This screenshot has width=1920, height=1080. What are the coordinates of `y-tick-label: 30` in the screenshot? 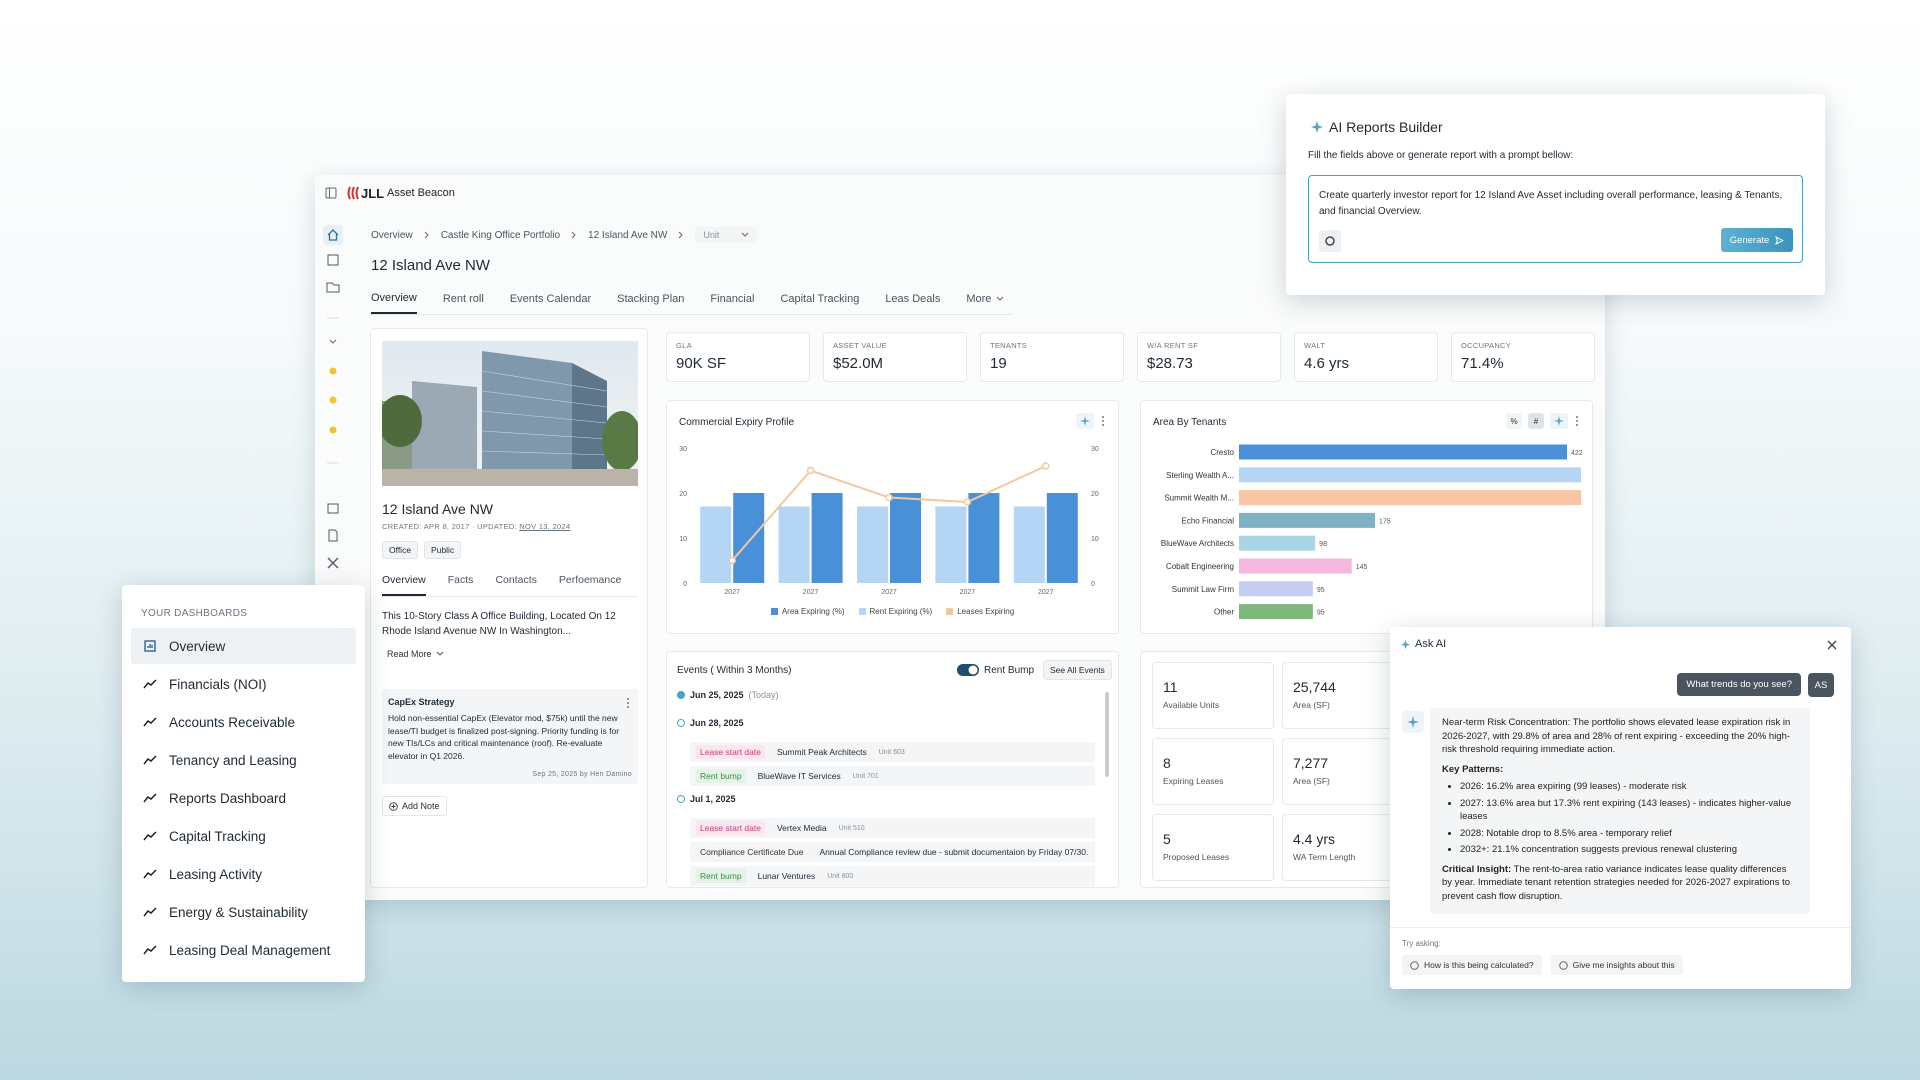 It's located at (683, 449).